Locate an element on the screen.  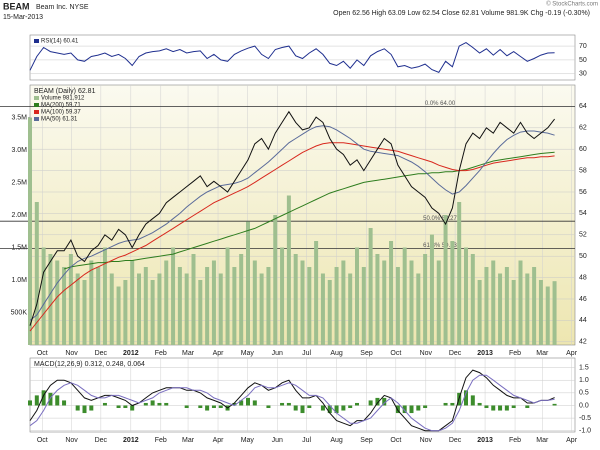
y-tick-label: 52 is located at coordinates (583, 235).